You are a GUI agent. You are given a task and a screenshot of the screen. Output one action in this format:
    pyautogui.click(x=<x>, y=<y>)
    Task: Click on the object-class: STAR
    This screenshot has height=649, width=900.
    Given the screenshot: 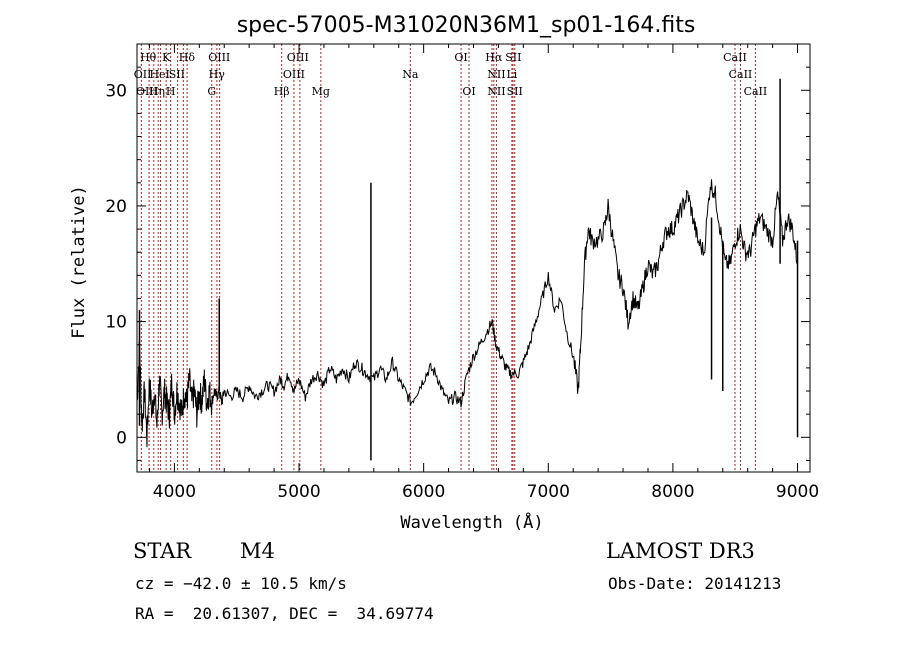 What is the action you would take?
    pyautogui.click(x=162, y=551)
    